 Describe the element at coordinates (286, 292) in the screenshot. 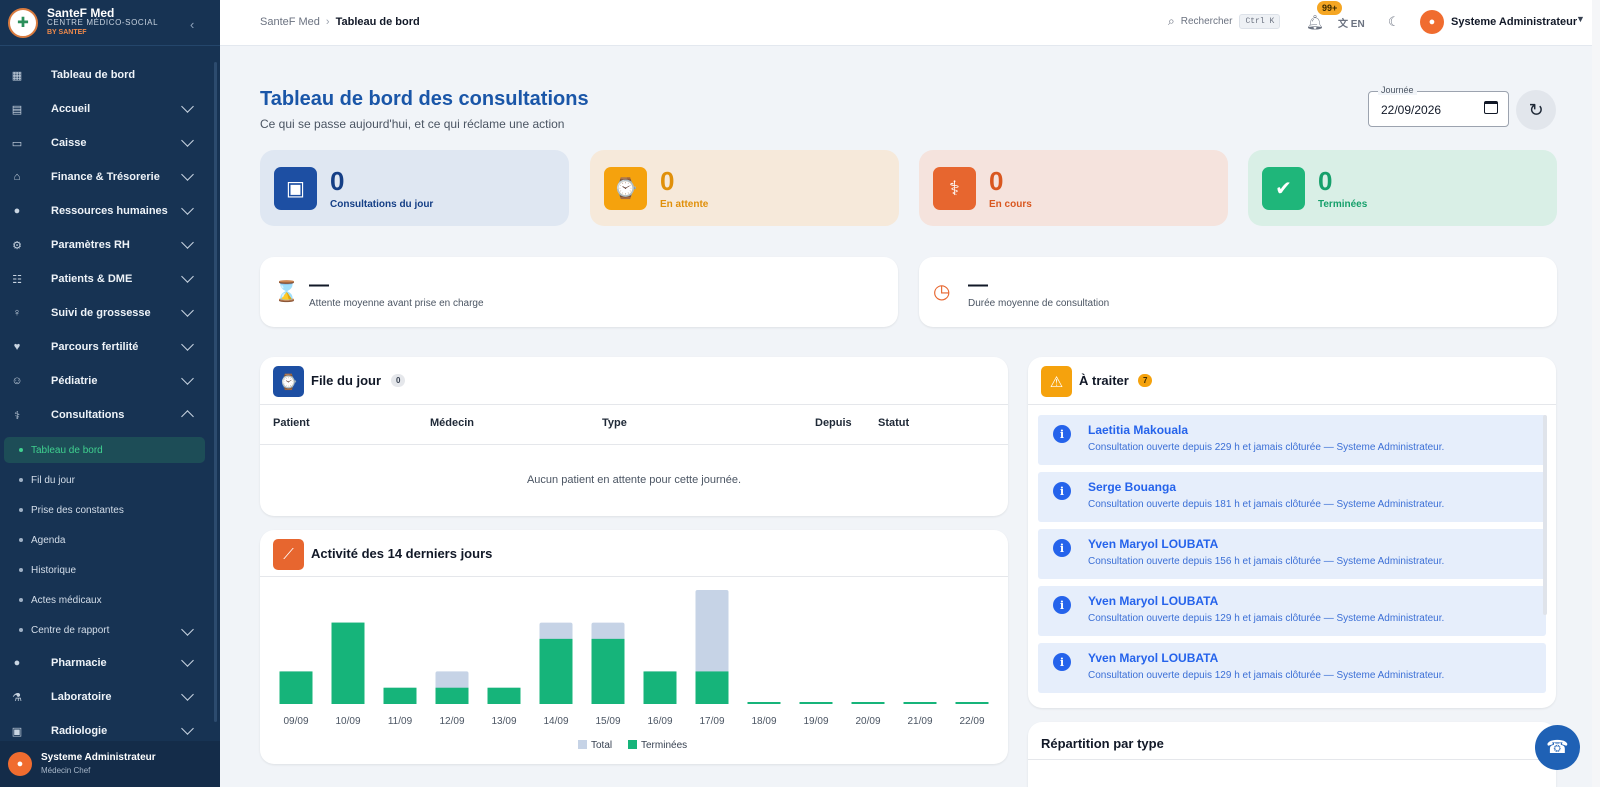

I see `hourglass-icon: ⌛` at that location.